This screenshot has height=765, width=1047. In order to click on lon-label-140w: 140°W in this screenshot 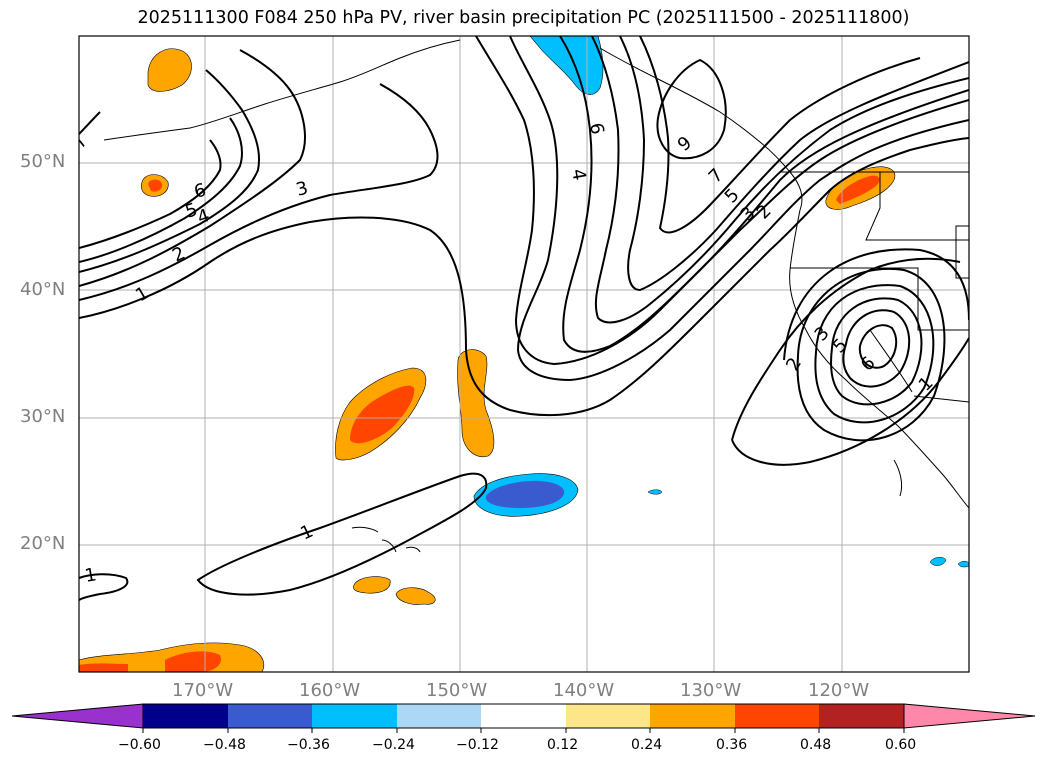, I will do `click(584, 690)`.